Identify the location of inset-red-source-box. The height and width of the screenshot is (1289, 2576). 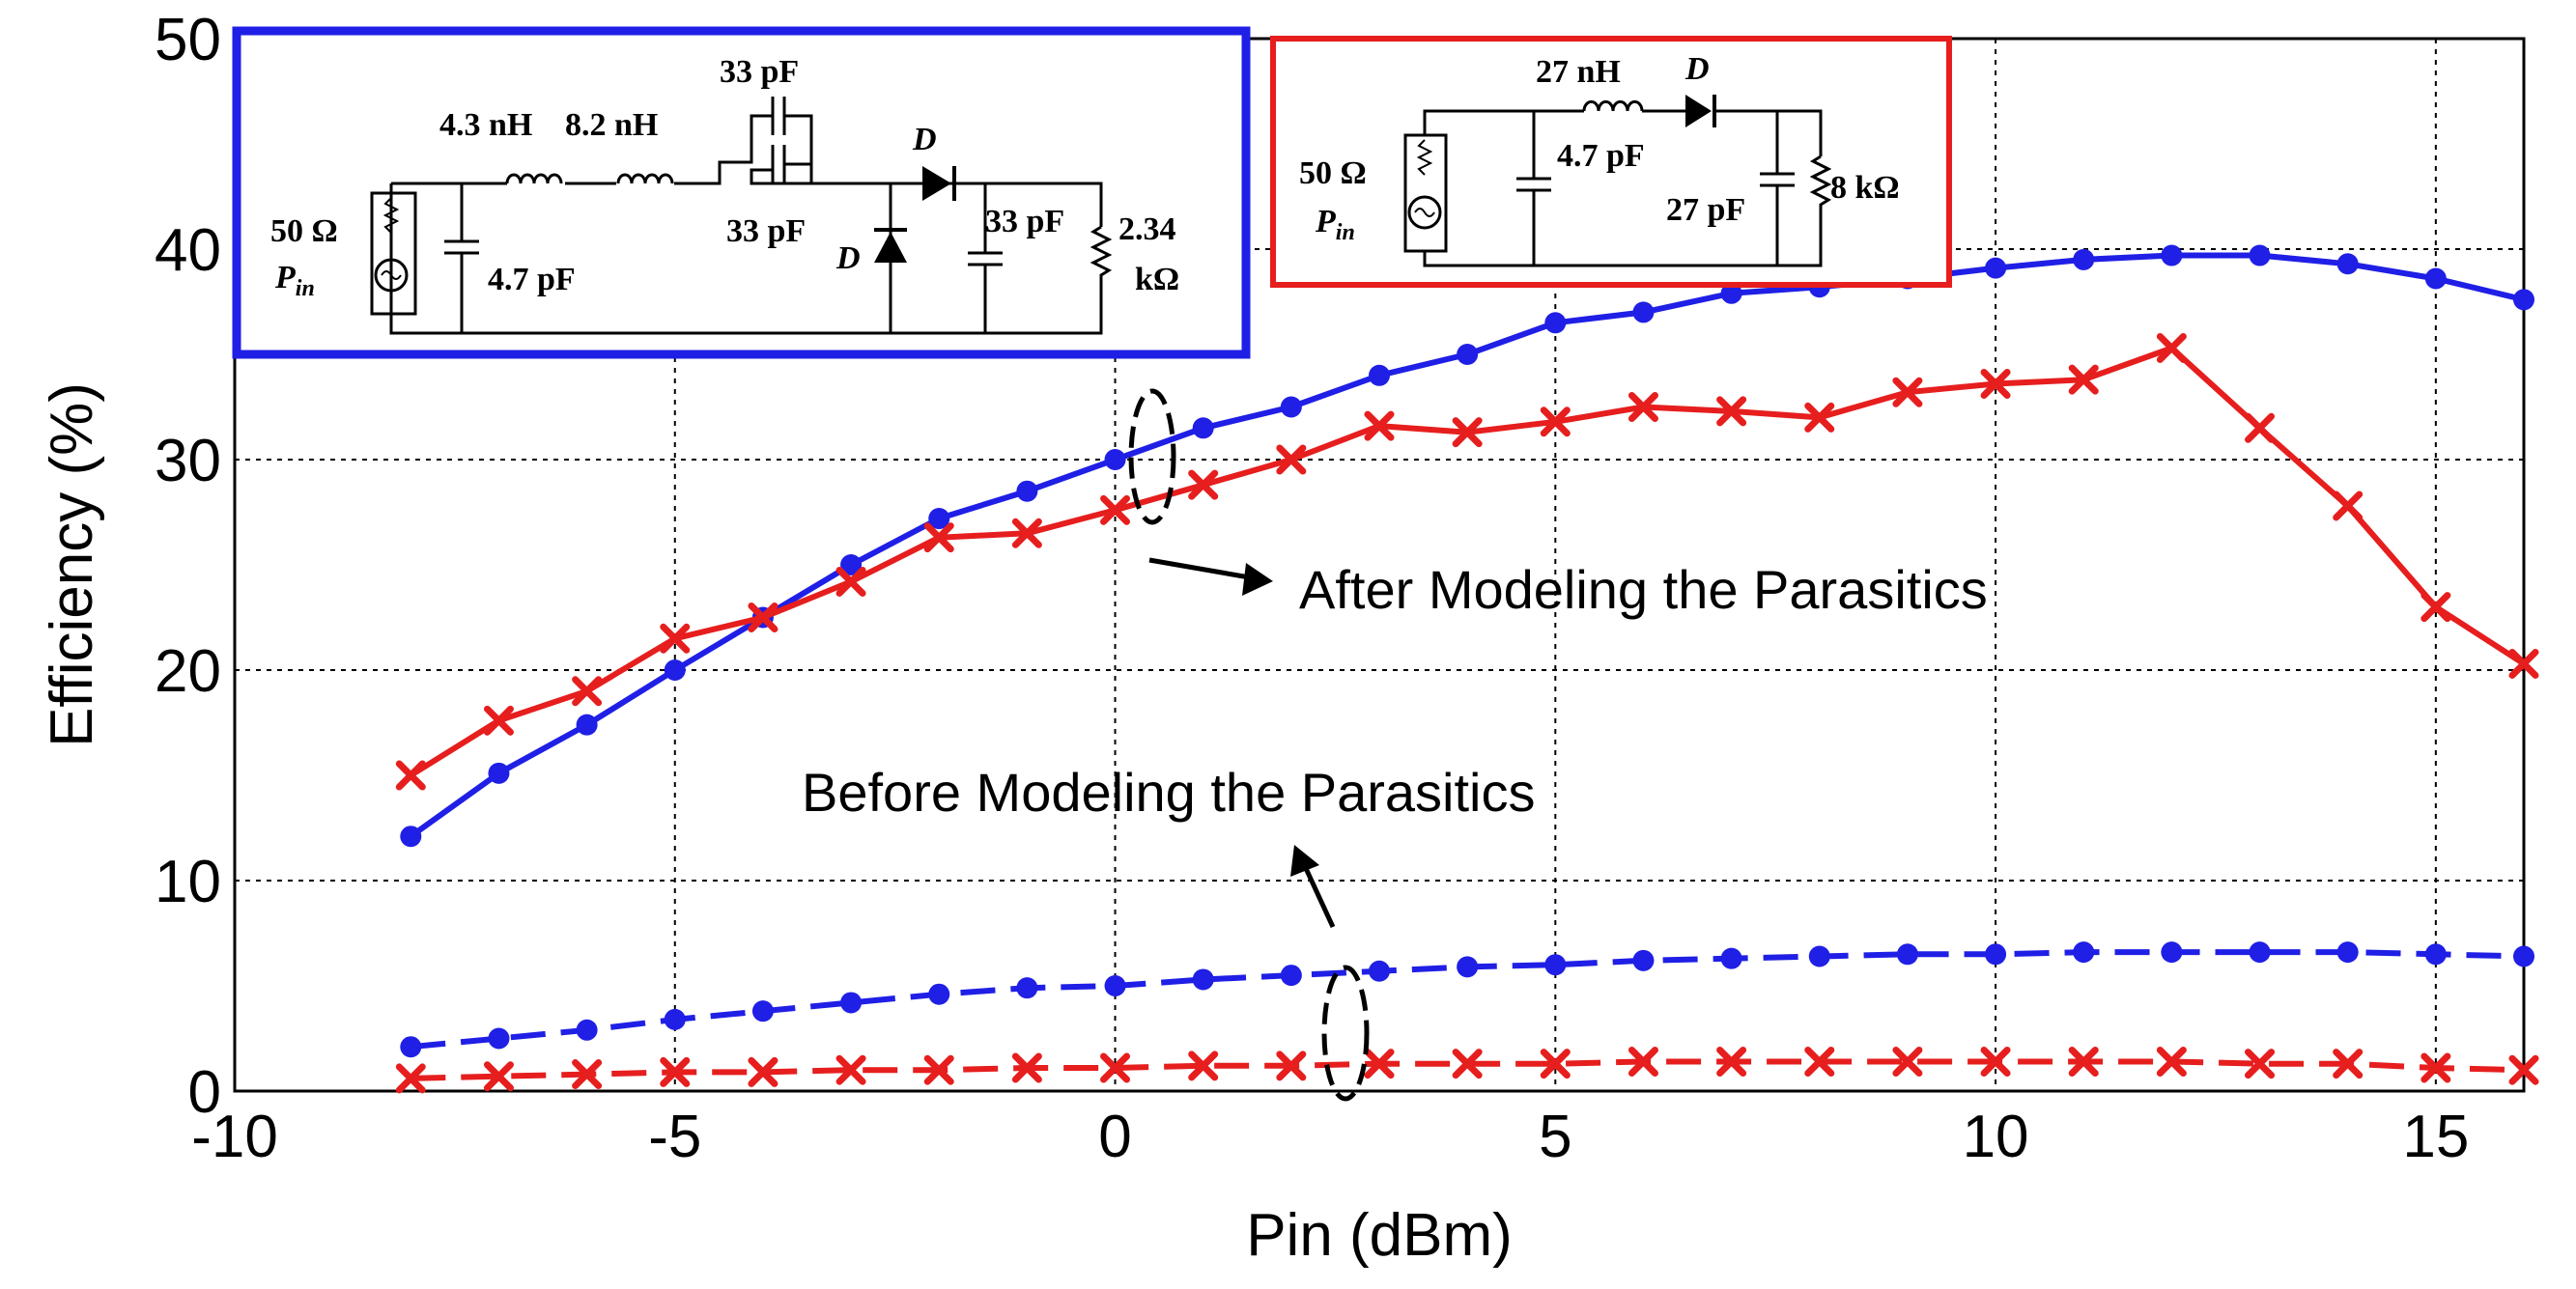
(1425, 193).